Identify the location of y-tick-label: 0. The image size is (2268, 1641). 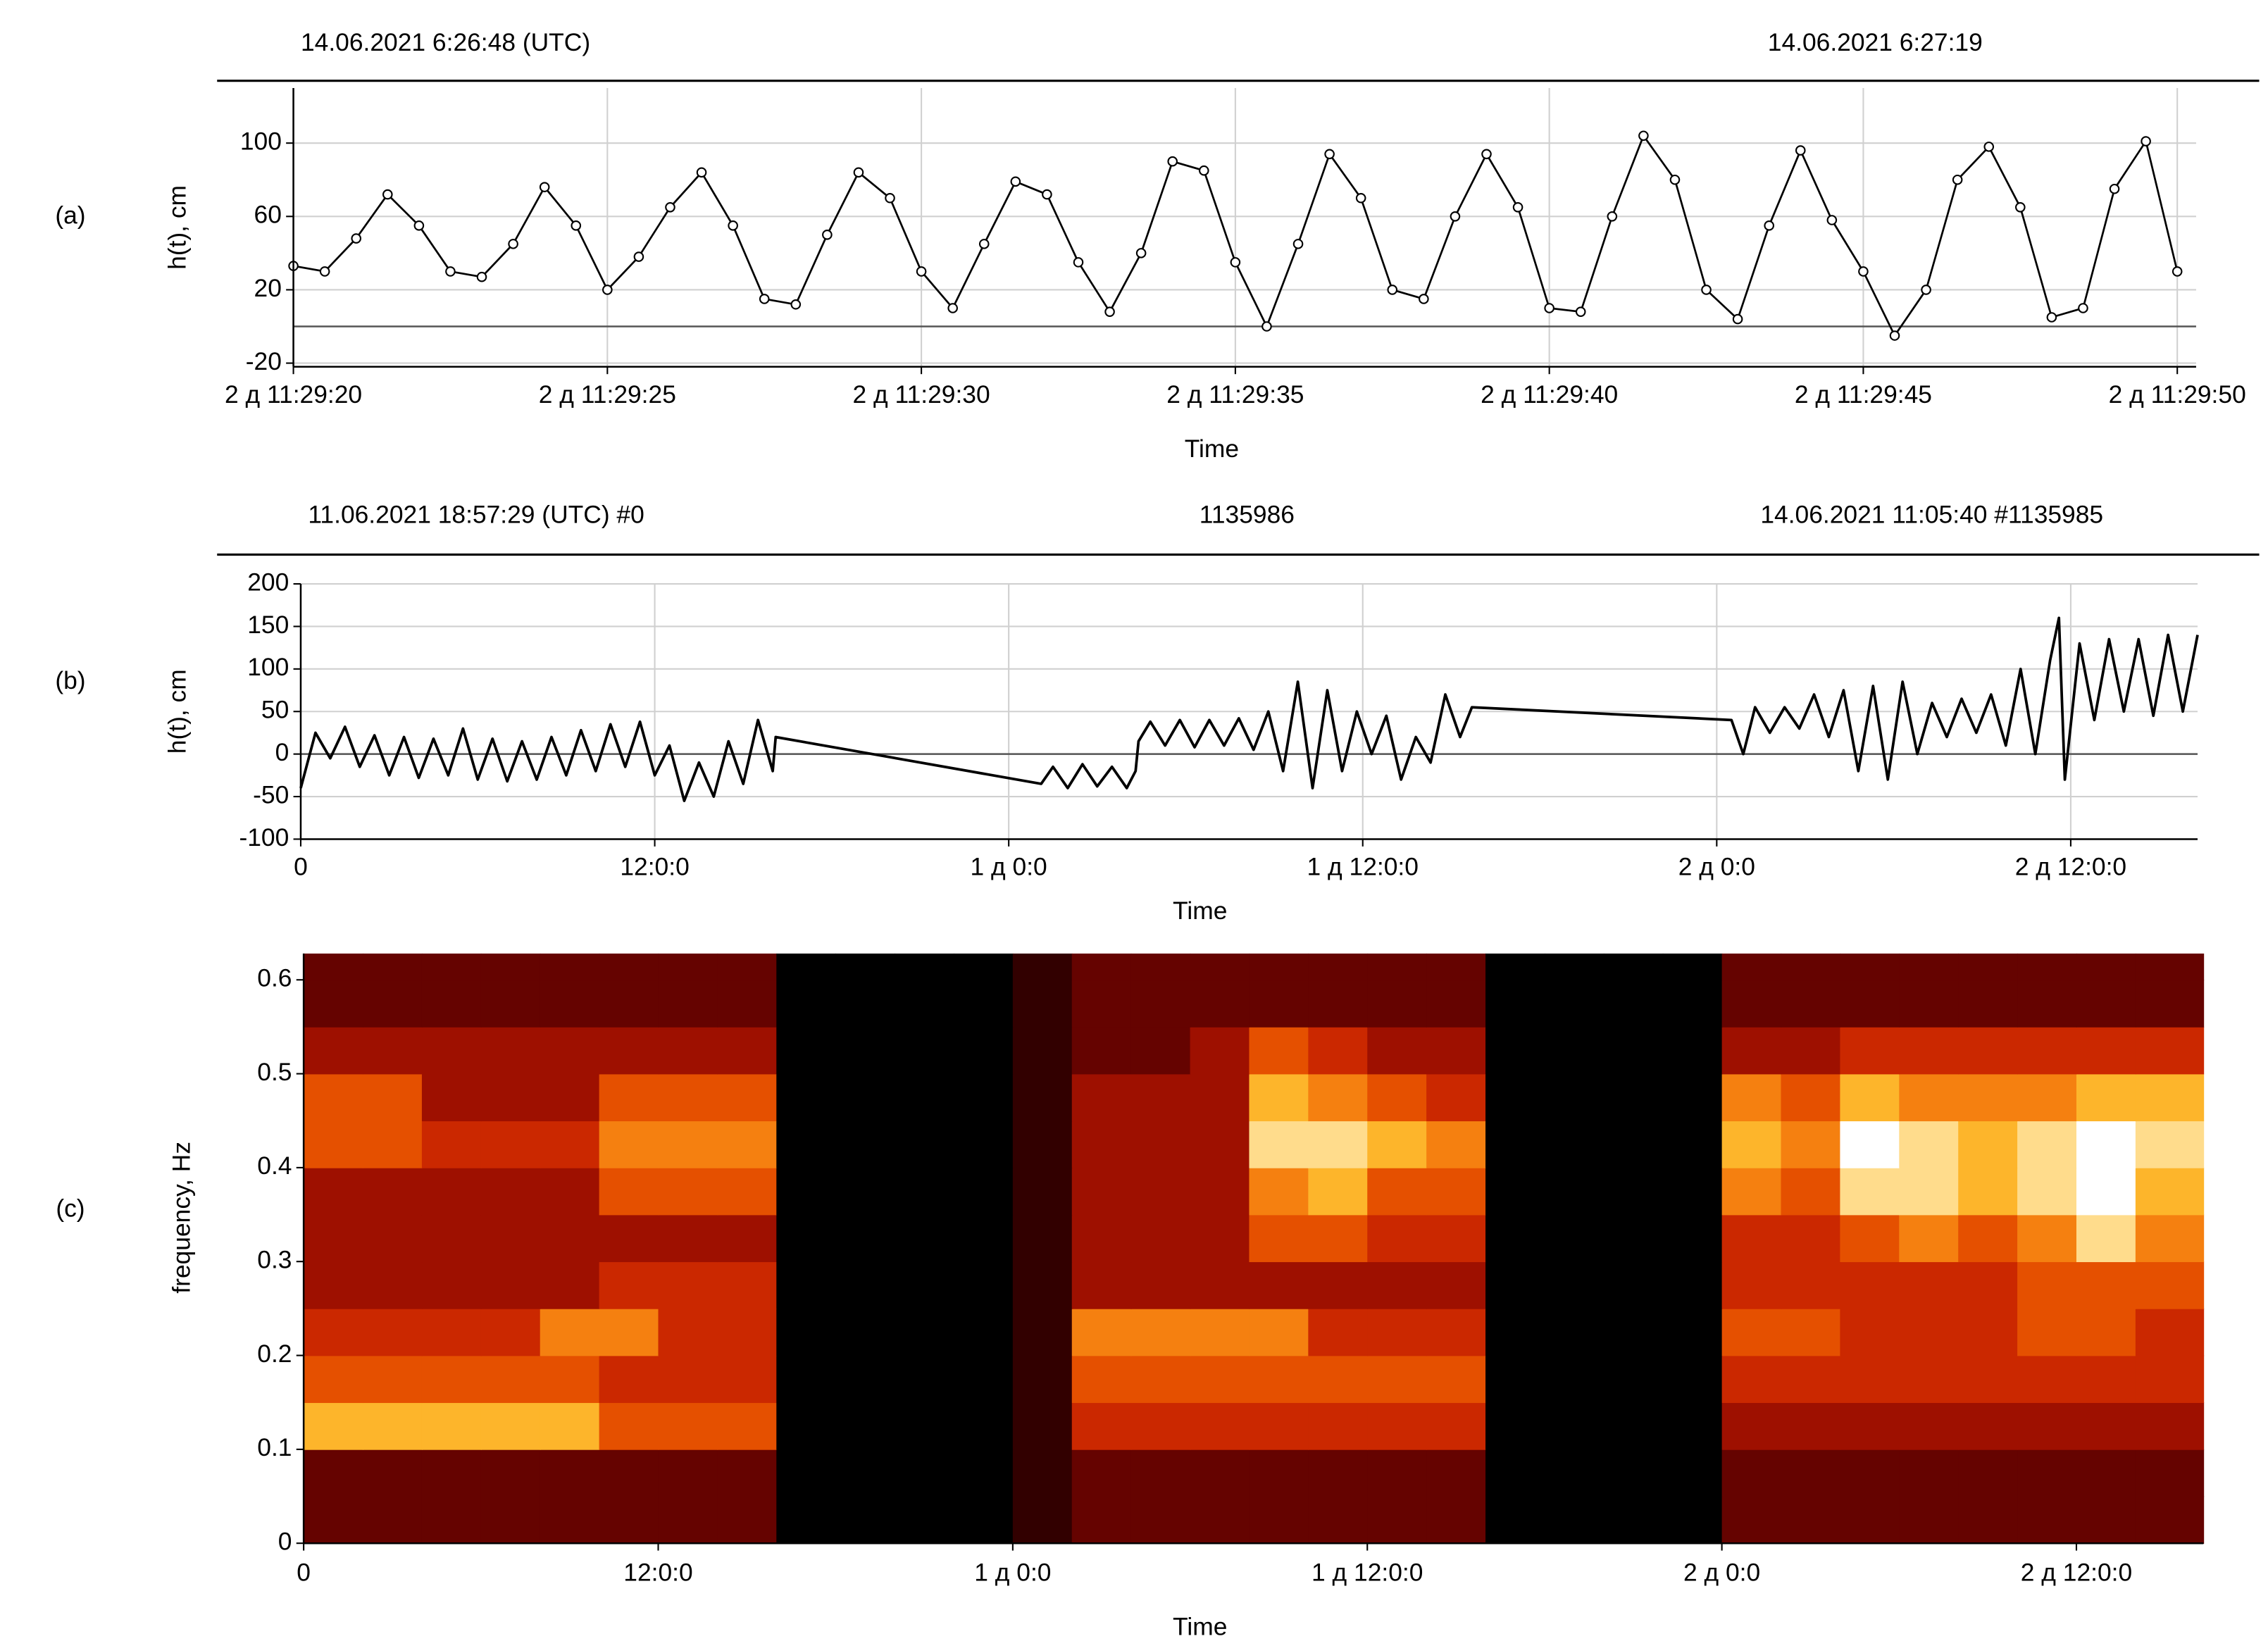
(282, 752).